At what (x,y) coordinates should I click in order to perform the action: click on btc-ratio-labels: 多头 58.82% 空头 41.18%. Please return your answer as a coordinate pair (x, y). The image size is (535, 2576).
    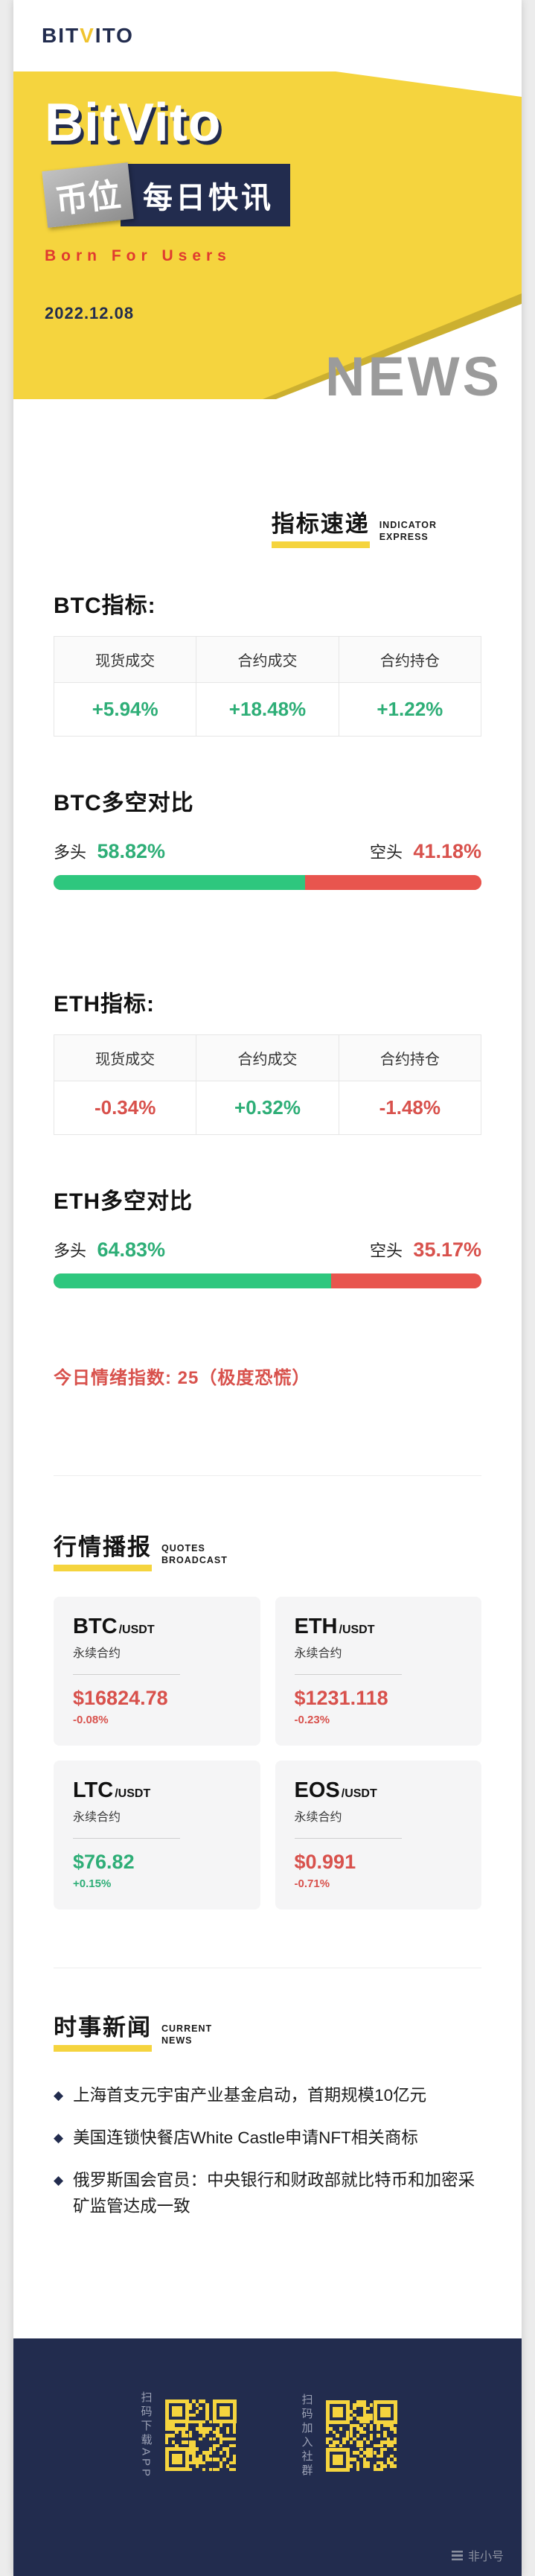
    Looking at the image, I should click on (267, 851).